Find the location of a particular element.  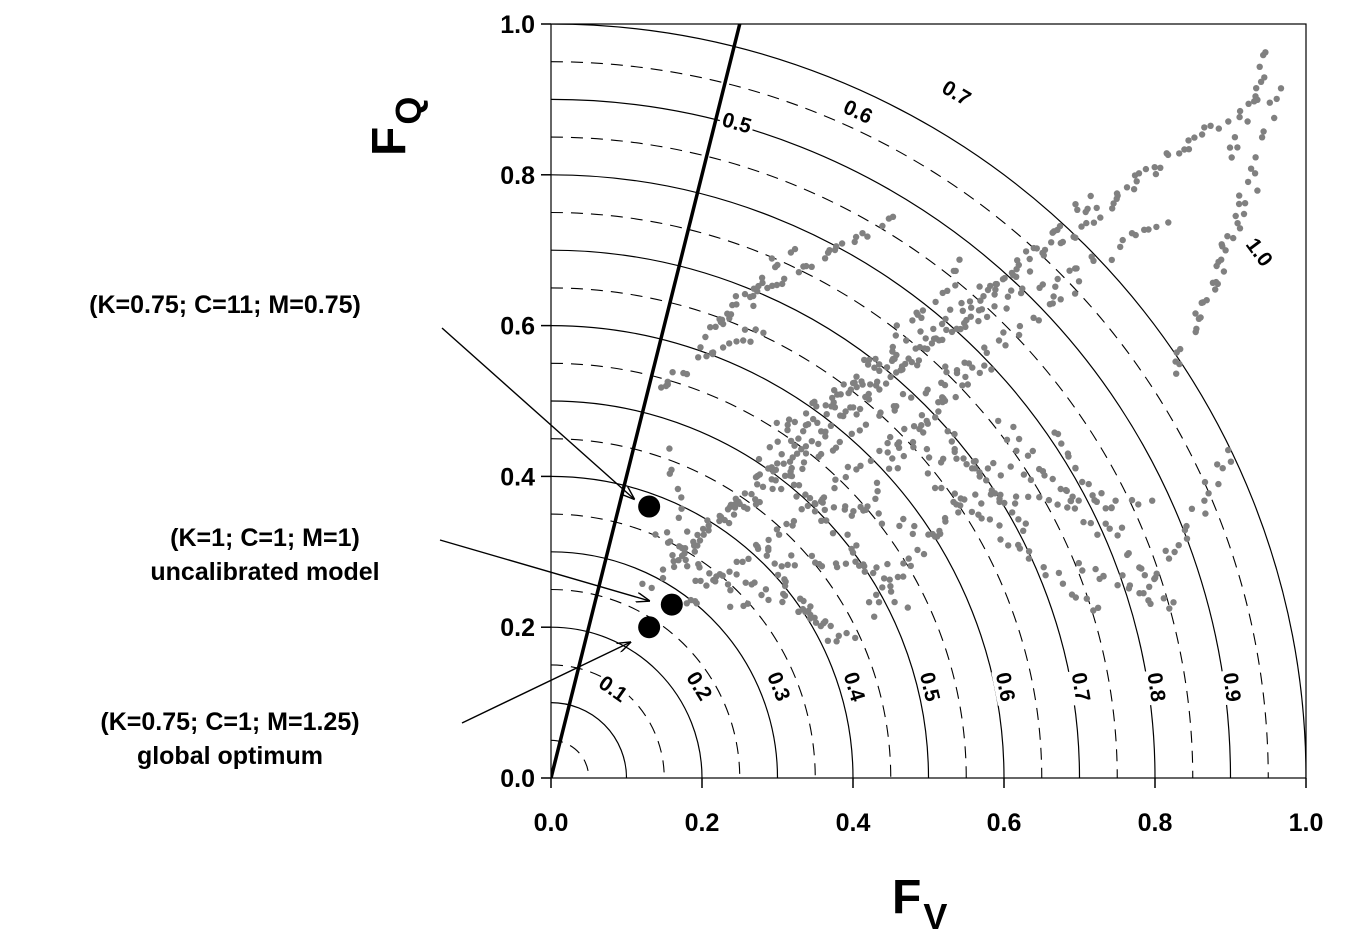

contour-label-group-7: 0.8 is located at coordinates (1156, 687).